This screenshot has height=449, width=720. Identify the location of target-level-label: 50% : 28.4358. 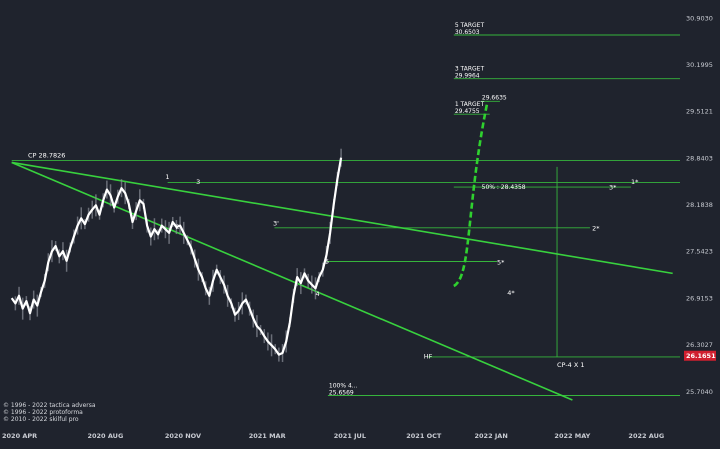
(504, 187).